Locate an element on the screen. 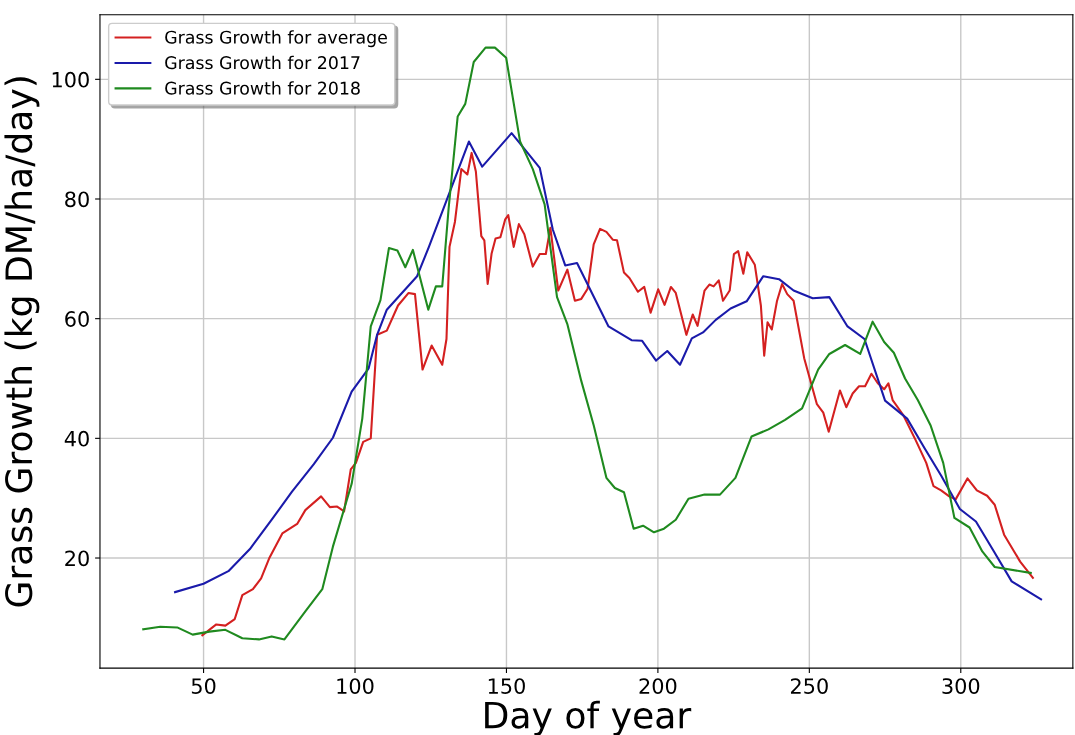 The height and width of the screenshot is (735, 1075). y-tick-label: 40 is located at coordinates (76, 438).